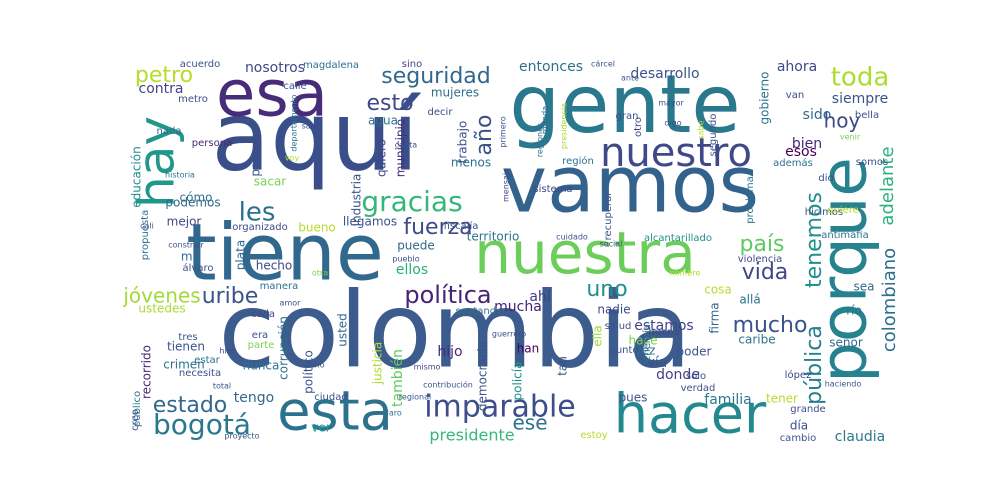  I want to click on cloud-word: amor, so click(291, 303).